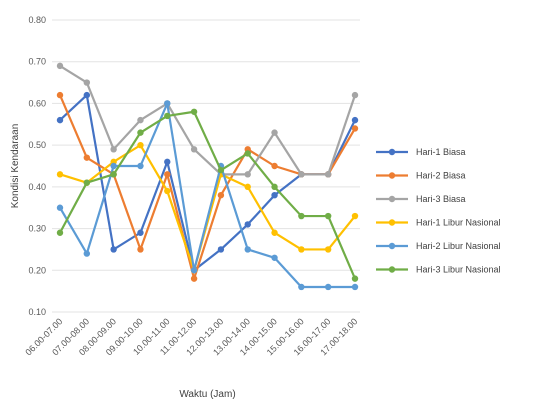  Describe the element at coordinates (37, 145) in the screenshot. I see `y-tick-label: 0.50` at that location.